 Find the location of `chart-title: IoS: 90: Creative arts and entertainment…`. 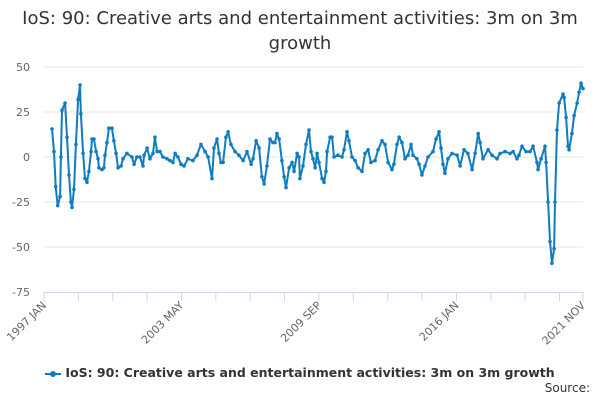

chart-title: IoS: 90: Creative arts and entertainment… is located at coordinates (300, 31).